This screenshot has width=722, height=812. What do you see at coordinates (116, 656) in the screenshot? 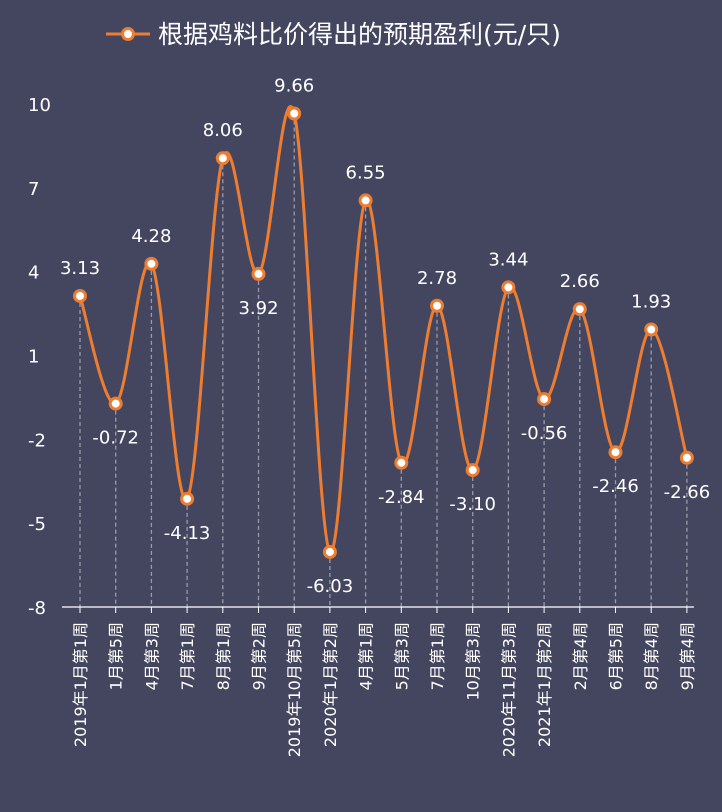
I see `x-tick-label: 1月第5周` at bounding box center [116, 656].